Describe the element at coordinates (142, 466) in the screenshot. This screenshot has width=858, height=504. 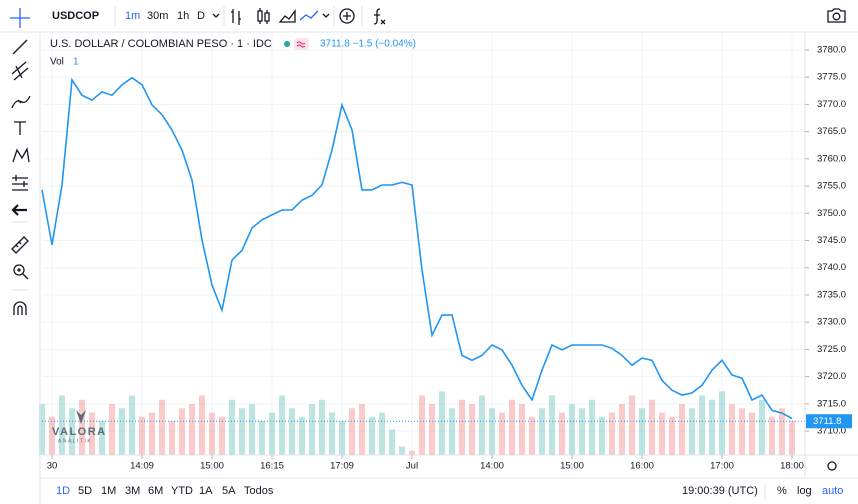
I see `x-tick-label: 14:09` at that location.